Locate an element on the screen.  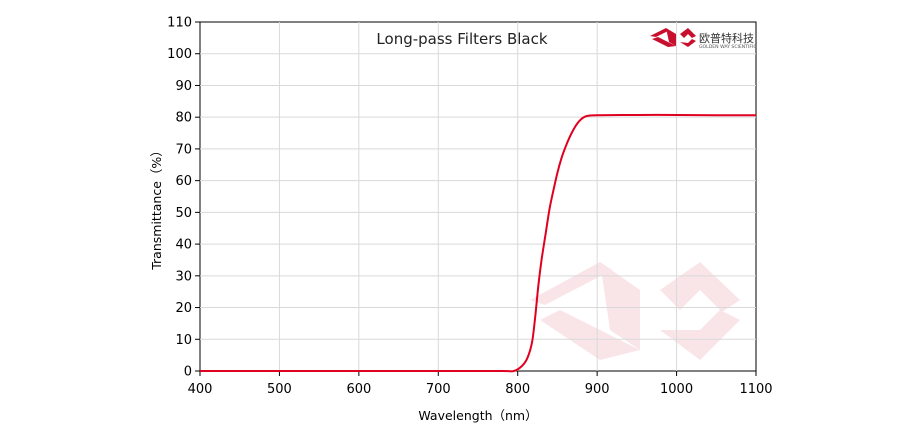
y-tick-label: 110 is located at coordinates (179, 23).